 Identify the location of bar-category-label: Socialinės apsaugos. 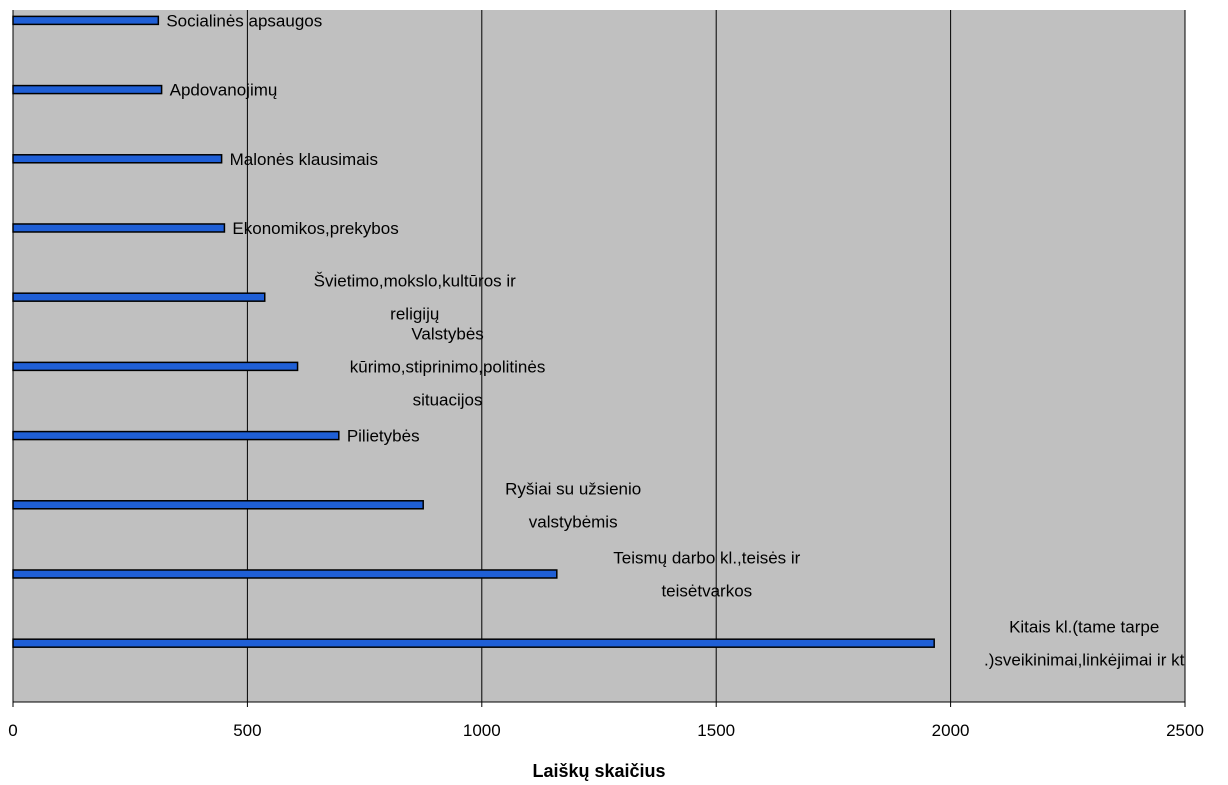
(244, 20).